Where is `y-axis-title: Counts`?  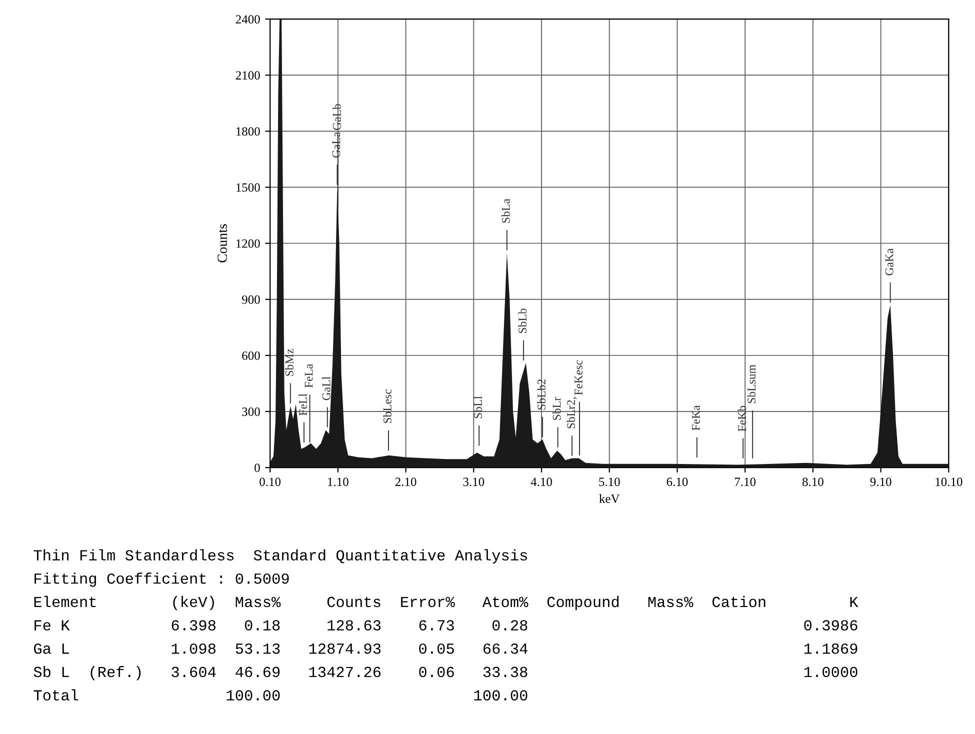 y-axis-title: Counts is located at coordinates (222, 243).